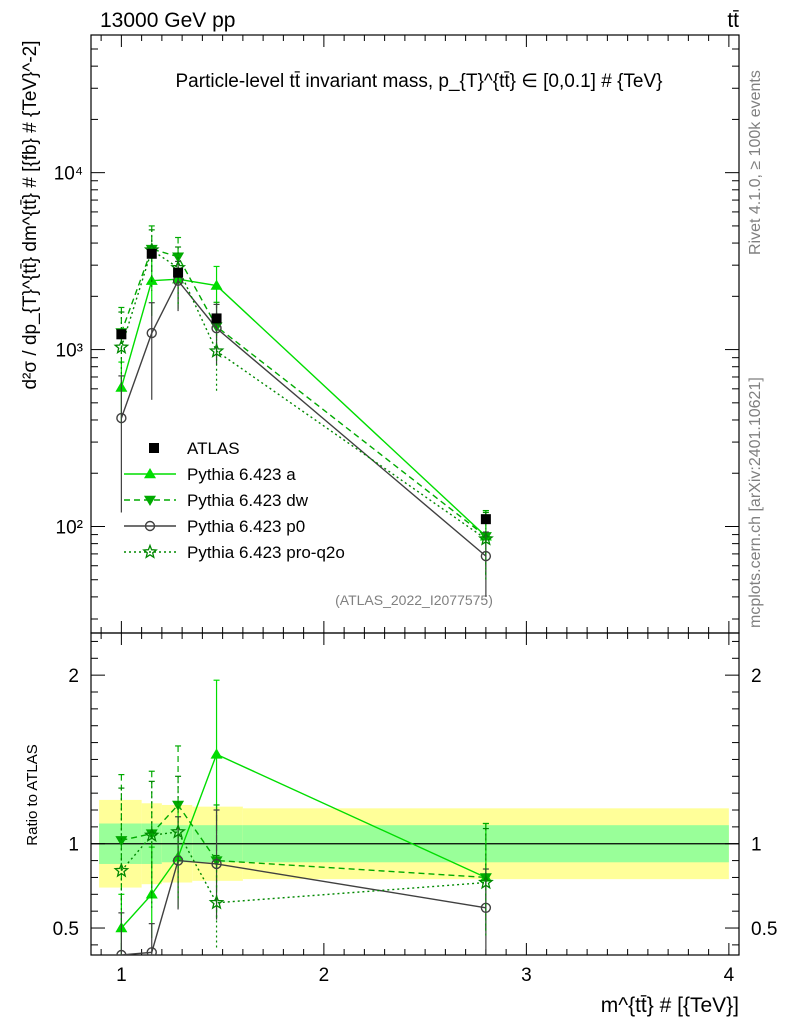 The width and height of the screenshot is (786, 1024). What do you see at coordinates (150, 551) in the screenshot?
I see `legend-pythia-pro-q2o-marker` at bounding box center [150, 551].